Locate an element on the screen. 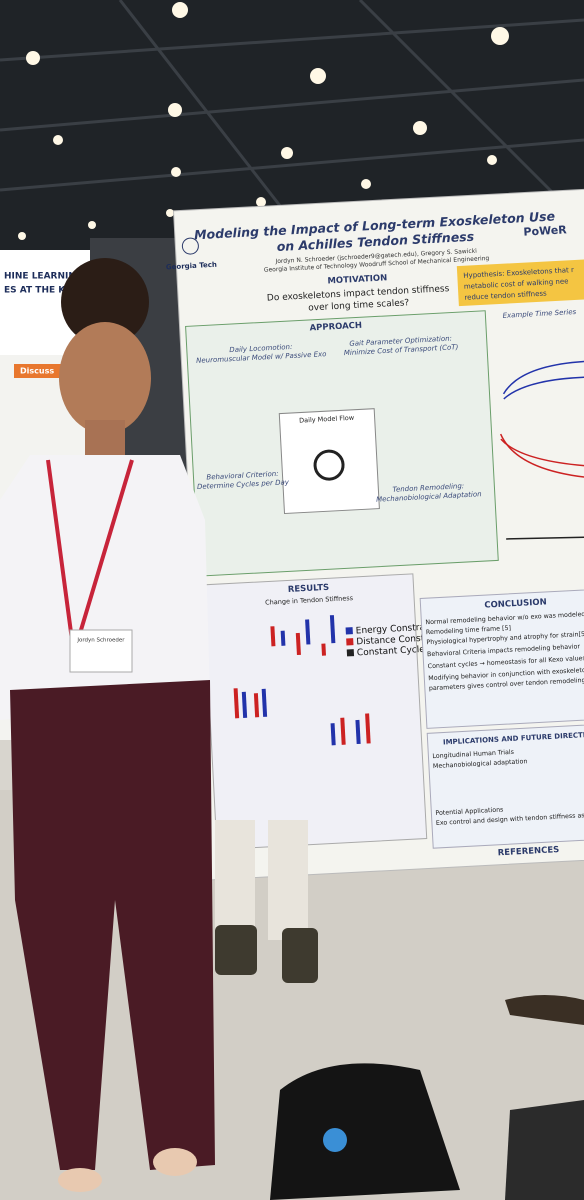  implications-bullet: Longitudinal Human Trials is located at coordinates (473, 754).